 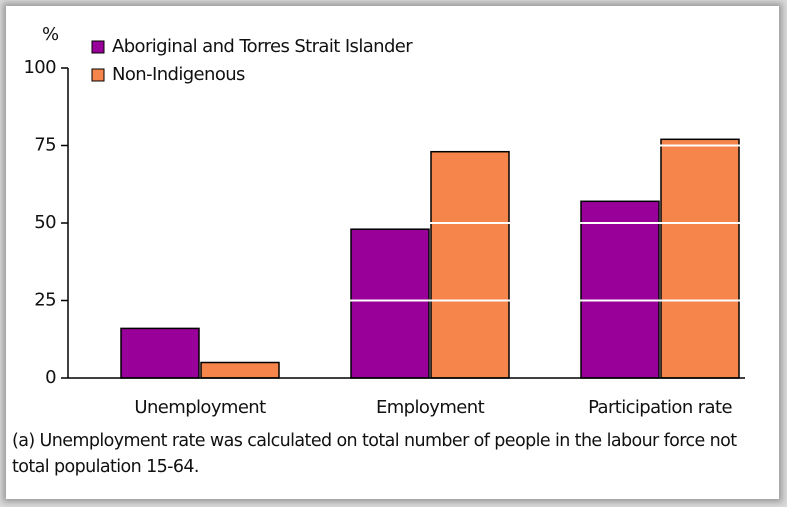 What do you see at coordinates (50, 34) in the screenshot?
I see `y-unit: %` at bounding box center [50, 34].